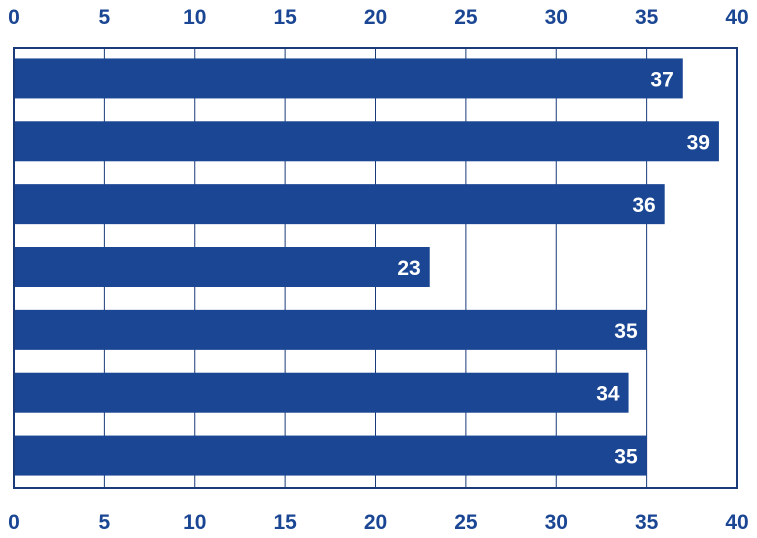 This screenshot has width=757, height=538. Describe the element at coordinates (408, 268) in the screenshot. I see `data-label: 23` at that location.